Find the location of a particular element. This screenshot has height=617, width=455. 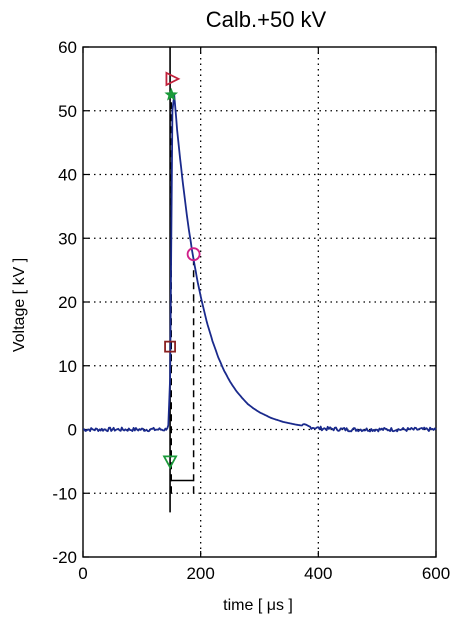

x-tick-label-0: 0 is located at coordinates (82, 573).